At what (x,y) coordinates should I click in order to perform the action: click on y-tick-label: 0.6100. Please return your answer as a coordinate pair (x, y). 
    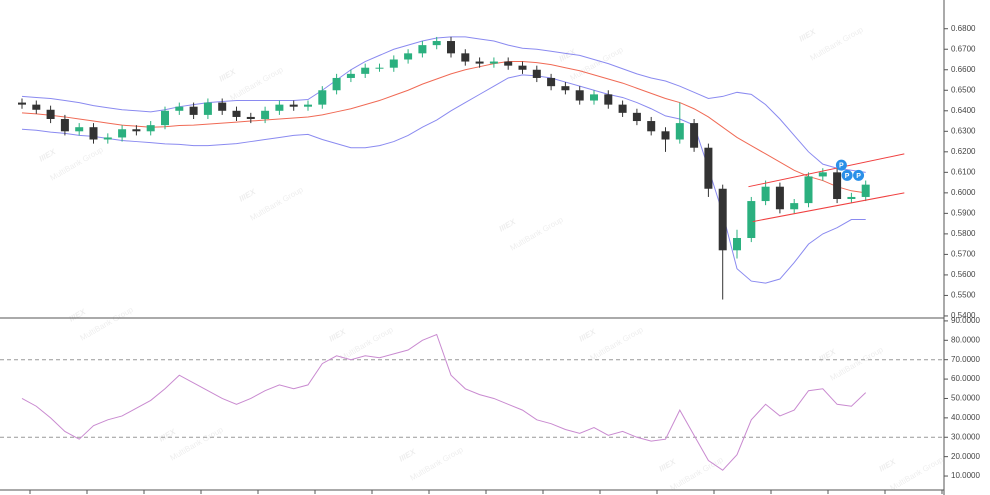
    Looking at the image, I should click on (963, 171).